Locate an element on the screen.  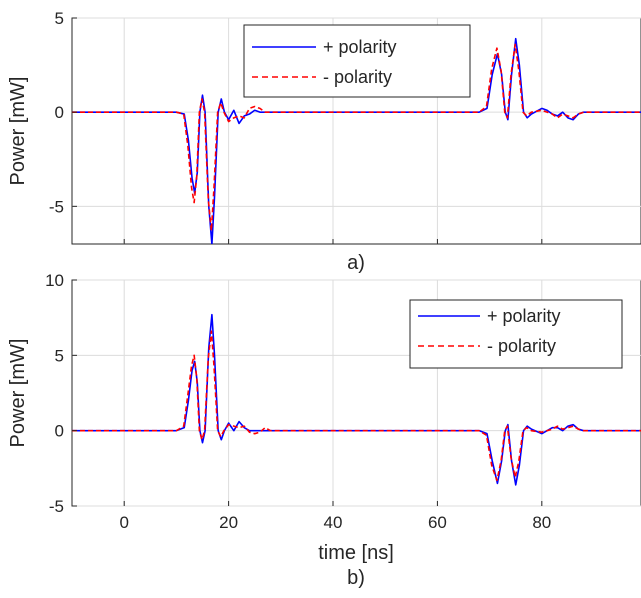
panel-label-b: b) is located at coordinates (356, 578).